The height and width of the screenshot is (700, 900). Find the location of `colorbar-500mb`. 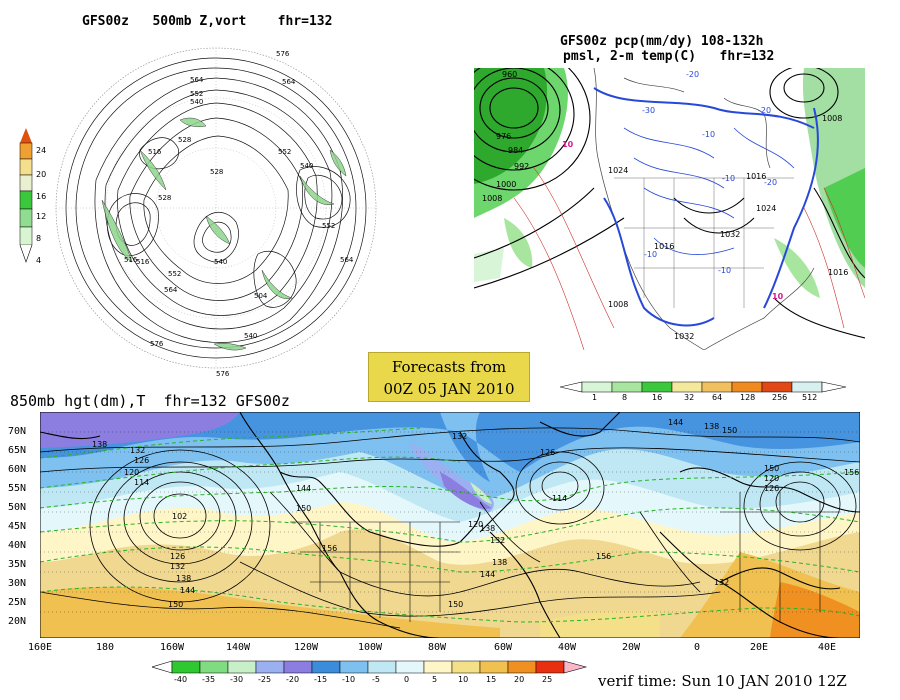

colorbar-500mb is located at coordinates (26, 195).